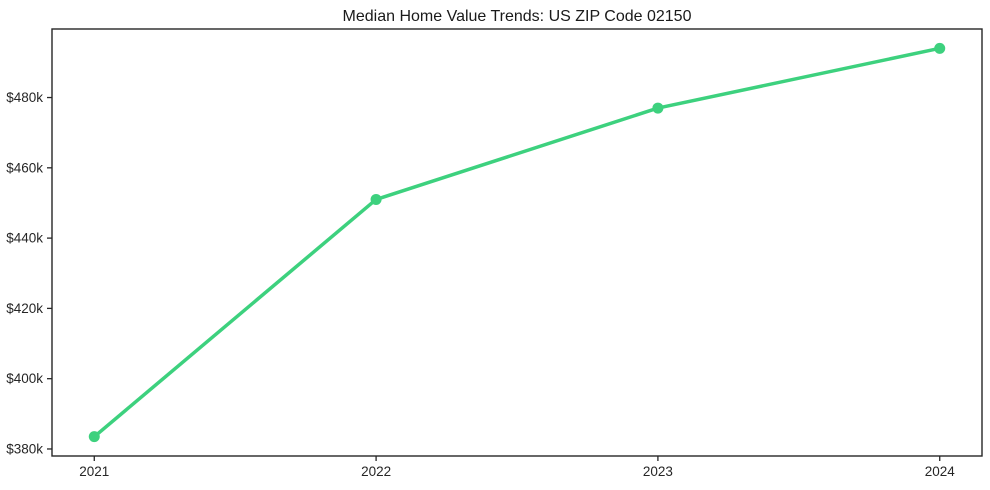 The width and height of the screenshot is (990, 490). I want to click on x-axis-tick-label: 2022, so click(376, 471).